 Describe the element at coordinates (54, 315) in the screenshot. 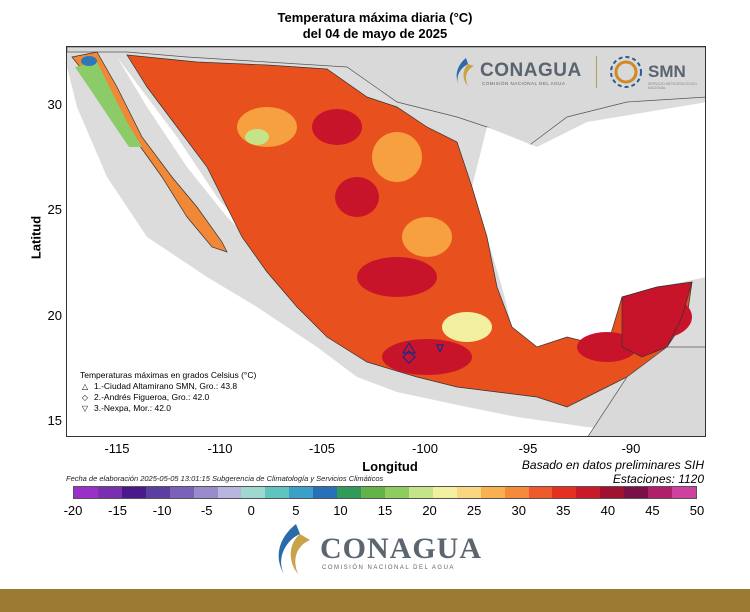

I see `y-tick-20: 20` at that location.